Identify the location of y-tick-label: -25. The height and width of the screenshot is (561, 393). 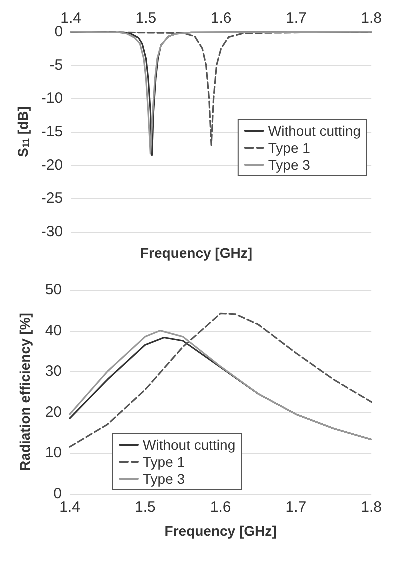
(52, 199).